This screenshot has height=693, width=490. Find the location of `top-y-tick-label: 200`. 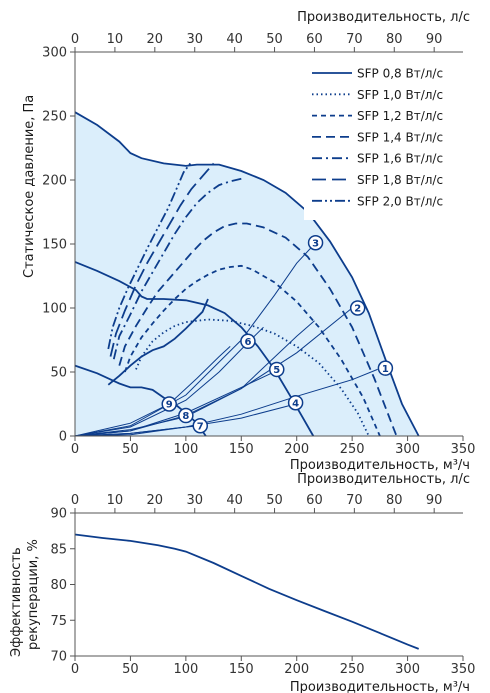

top-y-tick-label: 200 is located at coordinates (54, 181).